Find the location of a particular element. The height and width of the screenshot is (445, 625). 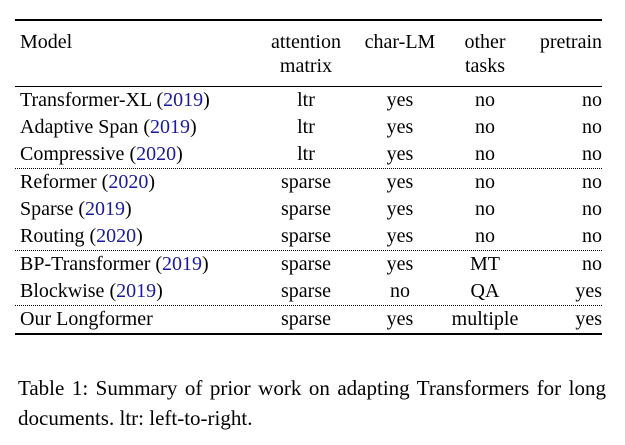

table-row: Routing (2020) sparse yes no no is located at coordinates (308, 236).